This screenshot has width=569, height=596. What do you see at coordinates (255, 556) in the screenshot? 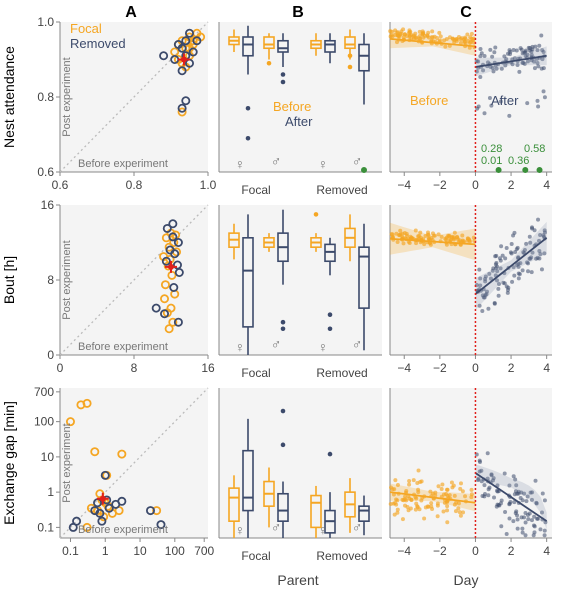
I see `cat-focal-bot: Focal` at bounding box center [255, 556].